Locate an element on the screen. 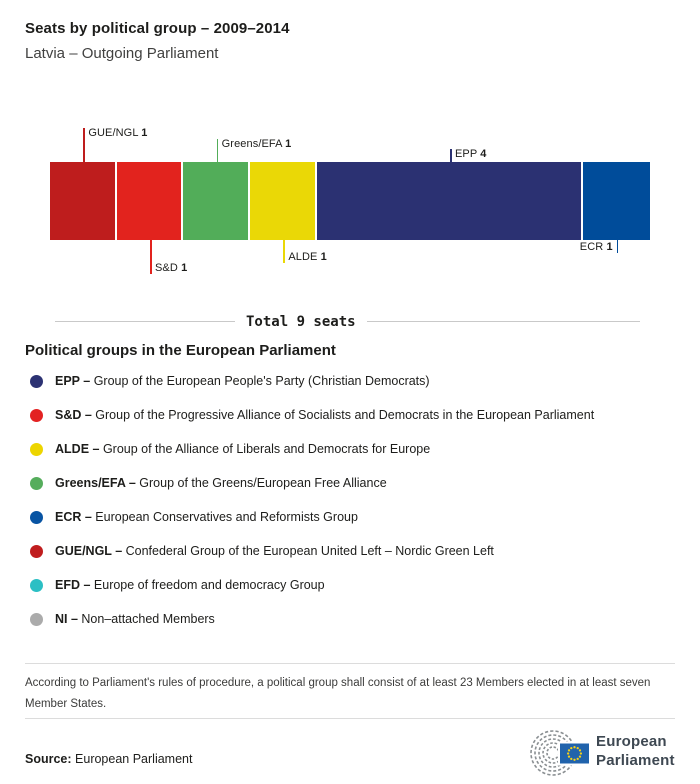 Image resolution: width=700 pixels, height=784 pixels. hemicycle-icon is located at coordinates (560, 753).